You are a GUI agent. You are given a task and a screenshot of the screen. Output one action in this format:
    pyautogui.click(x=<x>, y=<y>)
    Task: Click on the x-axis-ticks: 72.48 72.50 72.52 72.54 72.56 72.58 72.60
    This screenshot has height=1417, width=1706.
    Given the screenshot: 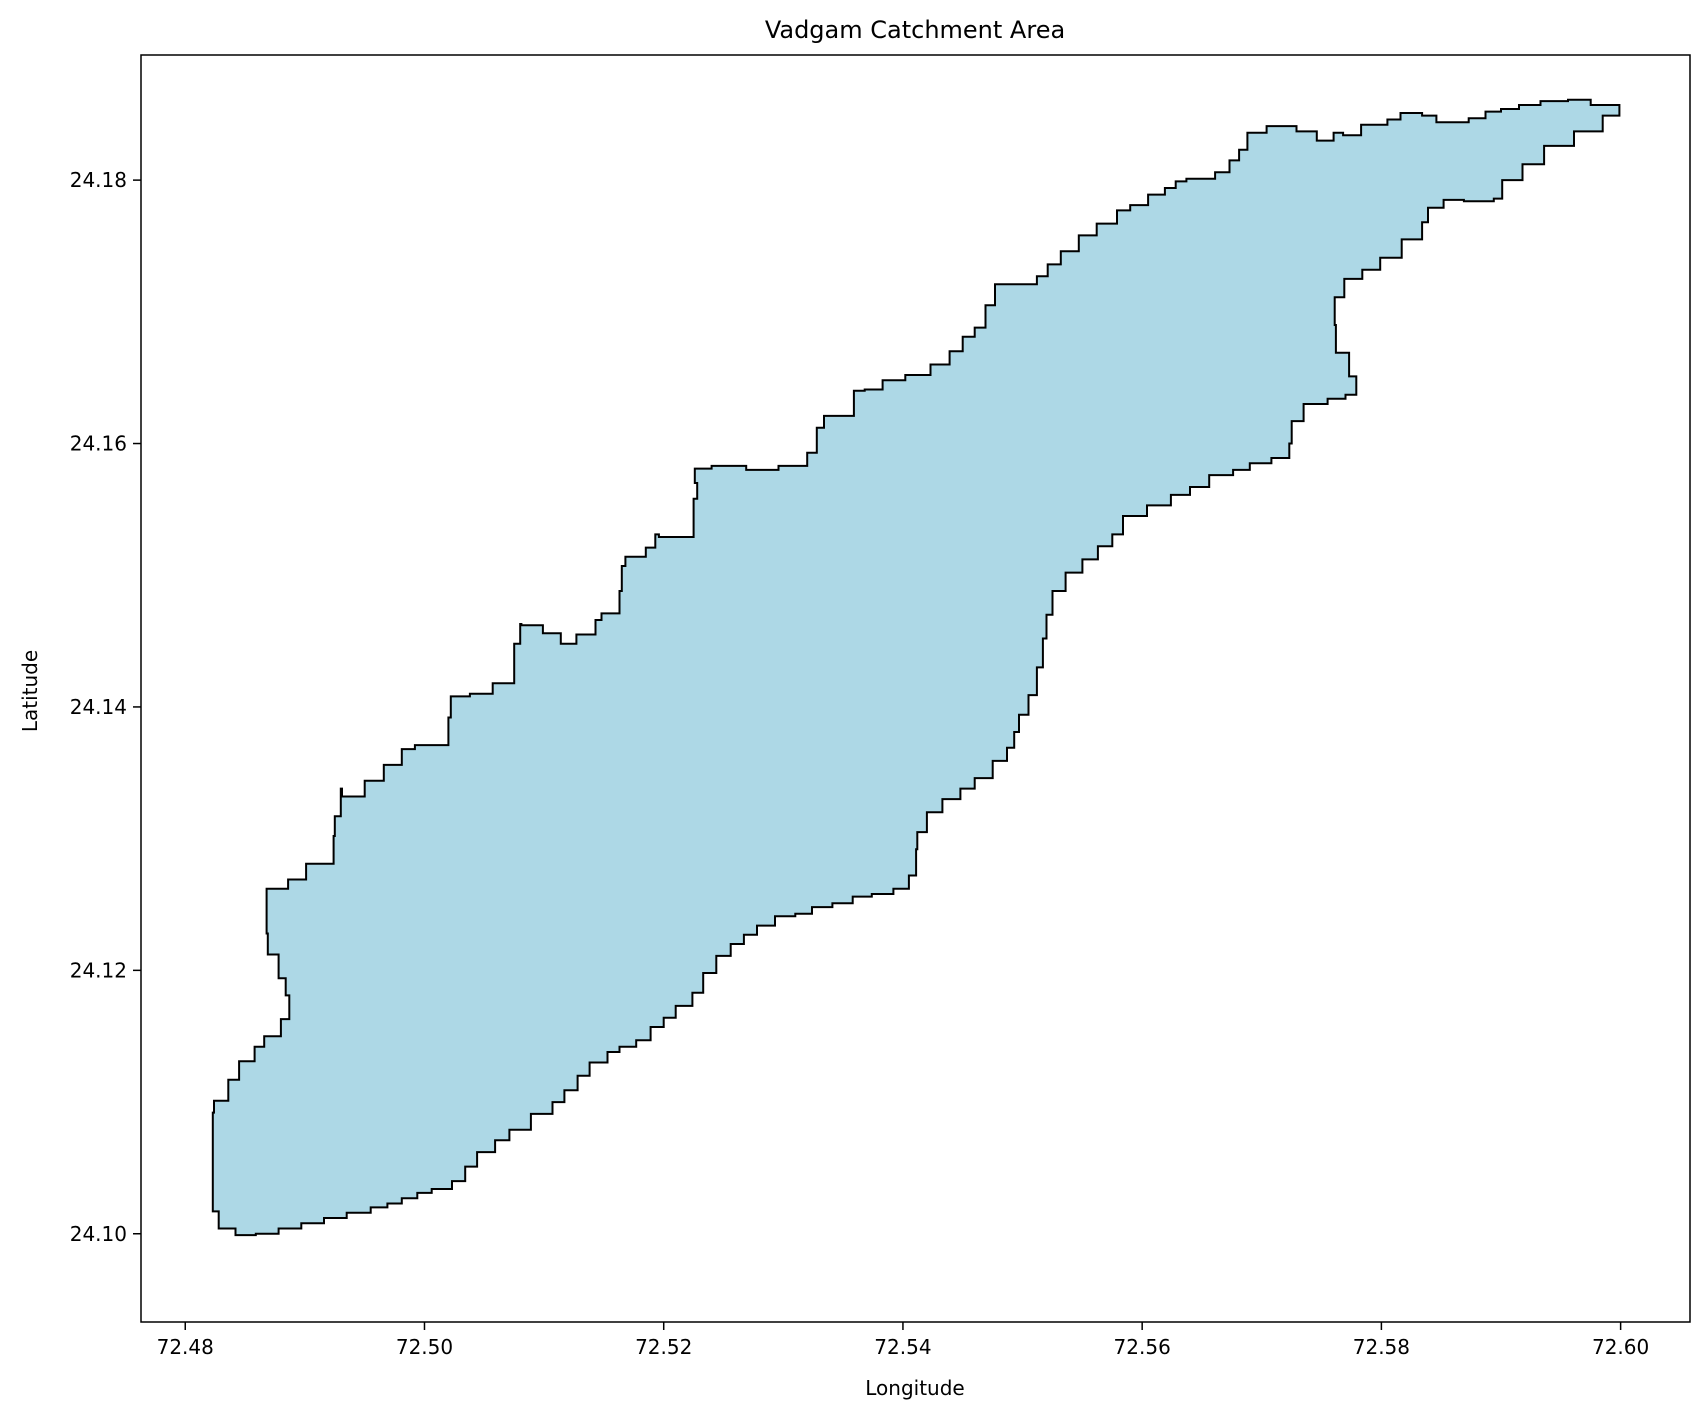 What is the action you would take?
    pyautogui.click(x=903, y=1340)
    